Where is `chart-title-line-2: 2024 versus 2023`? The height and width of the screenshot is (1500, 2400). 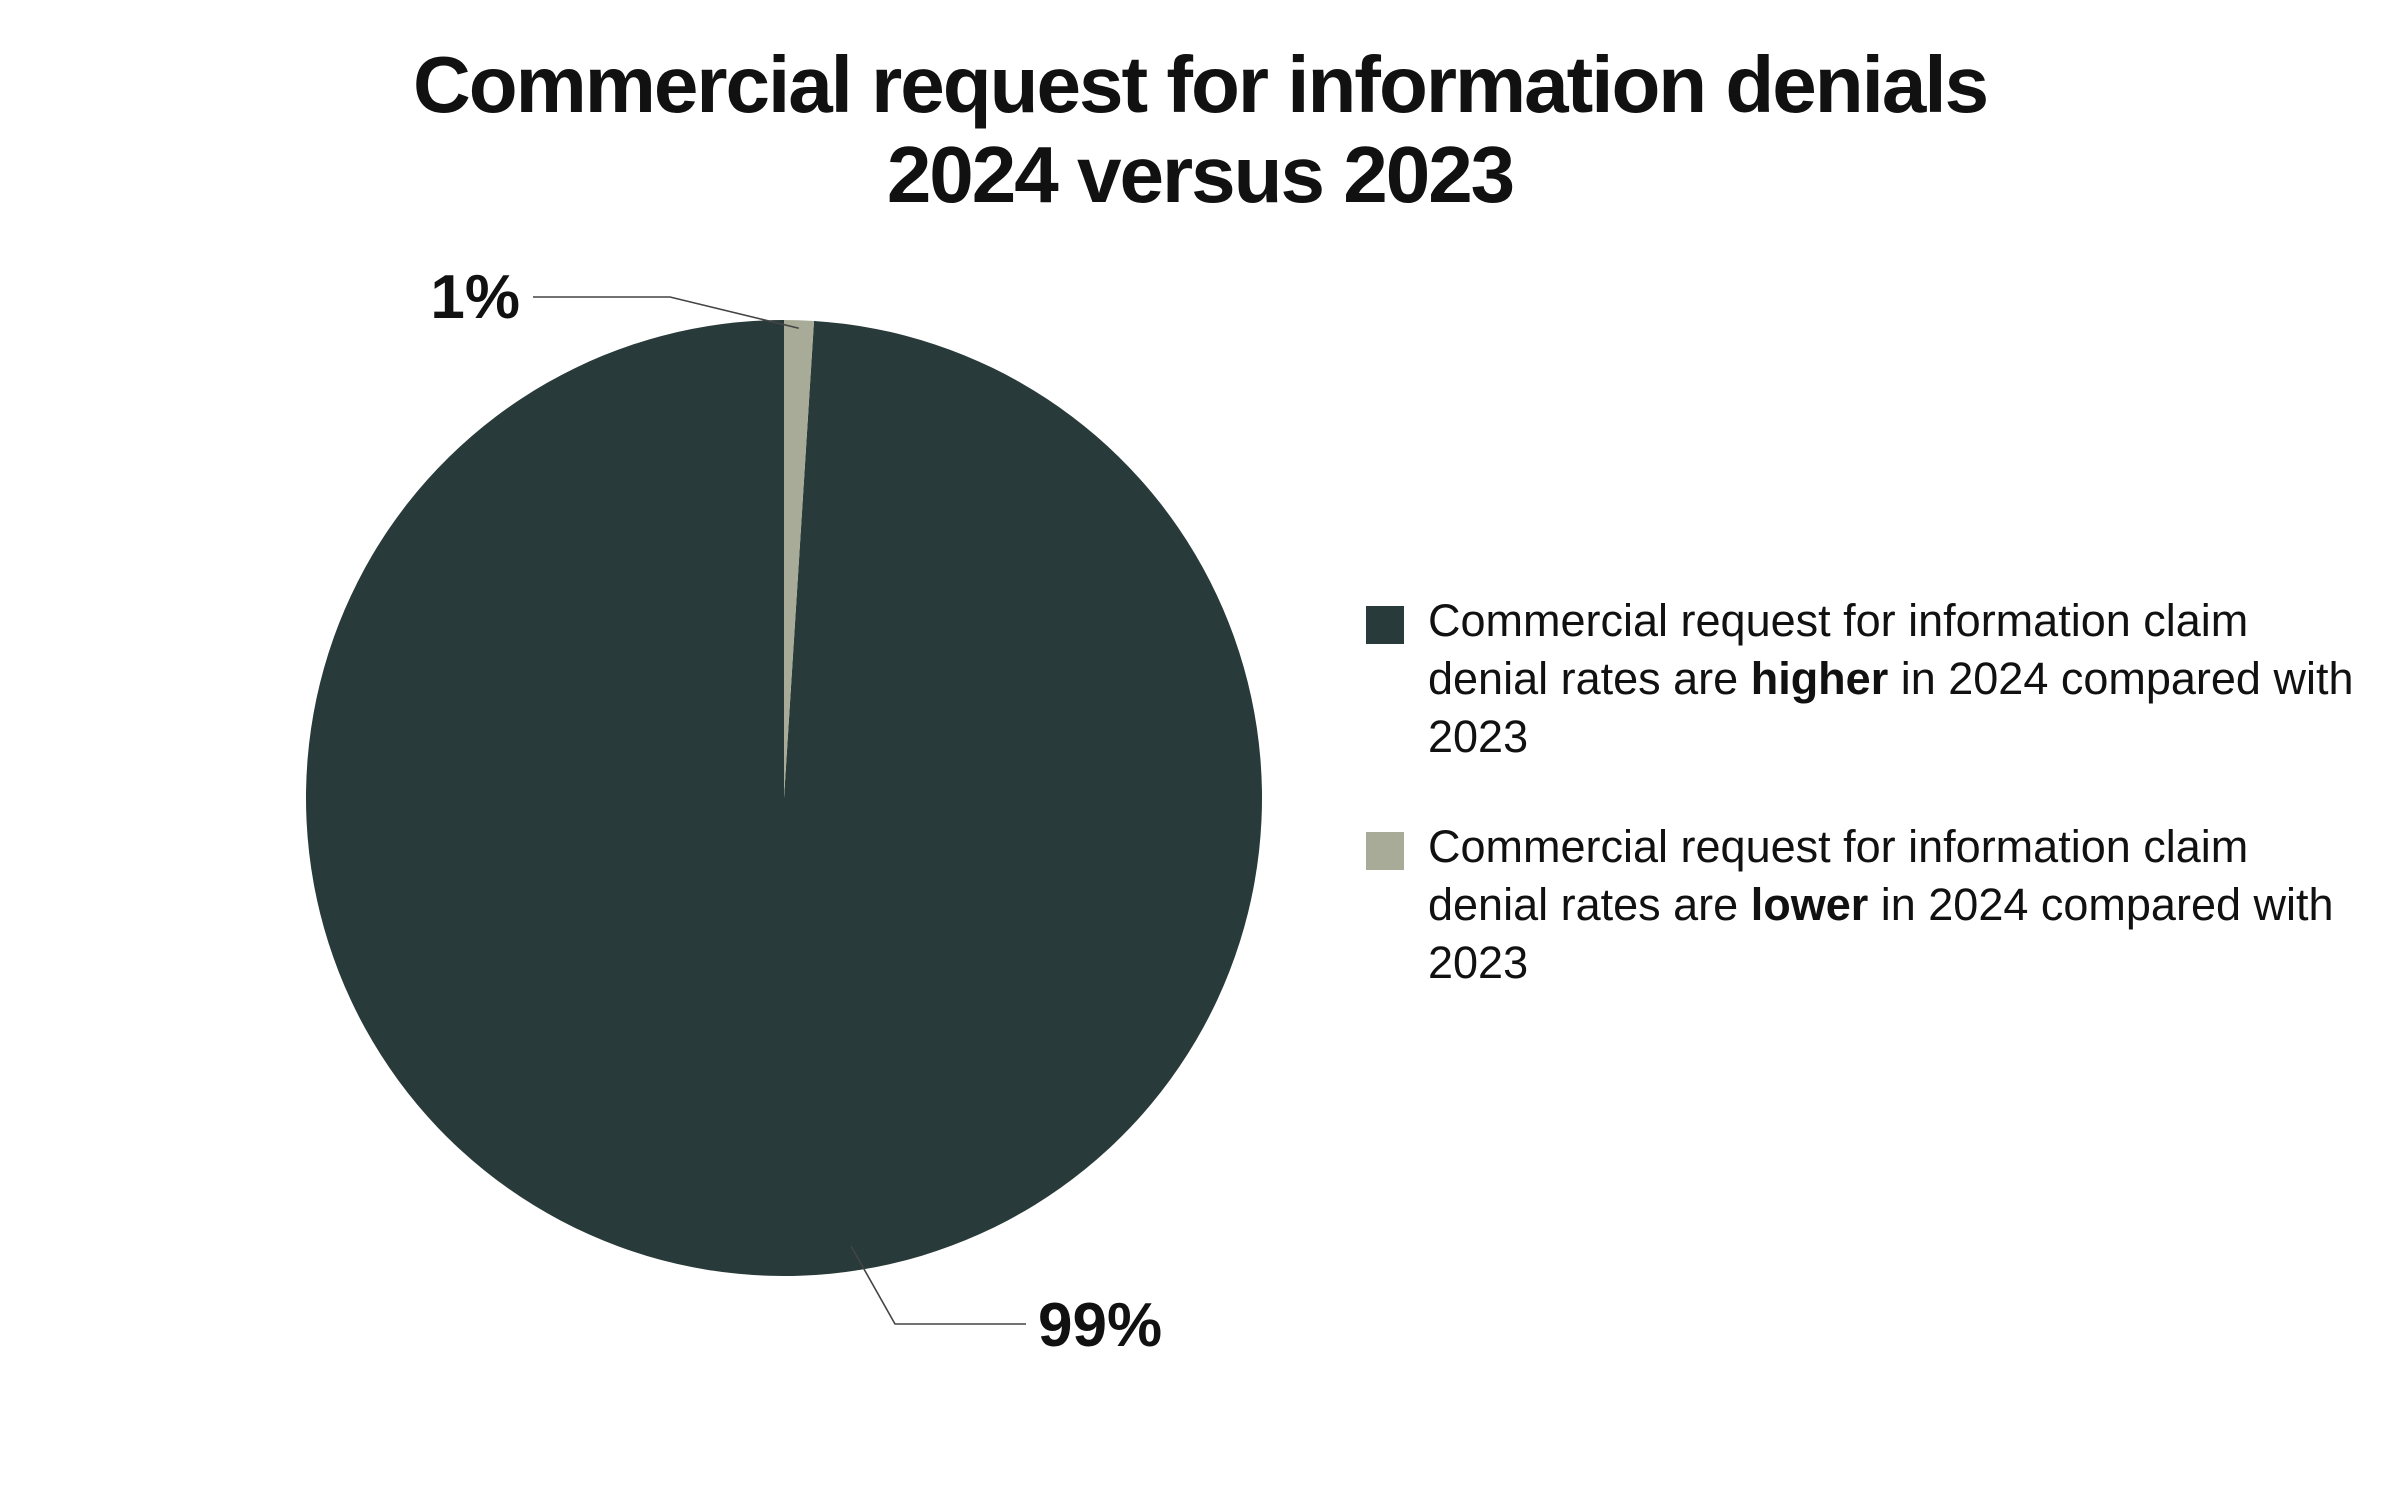 chart-title-line-2: 2024 versus 2023 is located at coordinates (1200, 174).